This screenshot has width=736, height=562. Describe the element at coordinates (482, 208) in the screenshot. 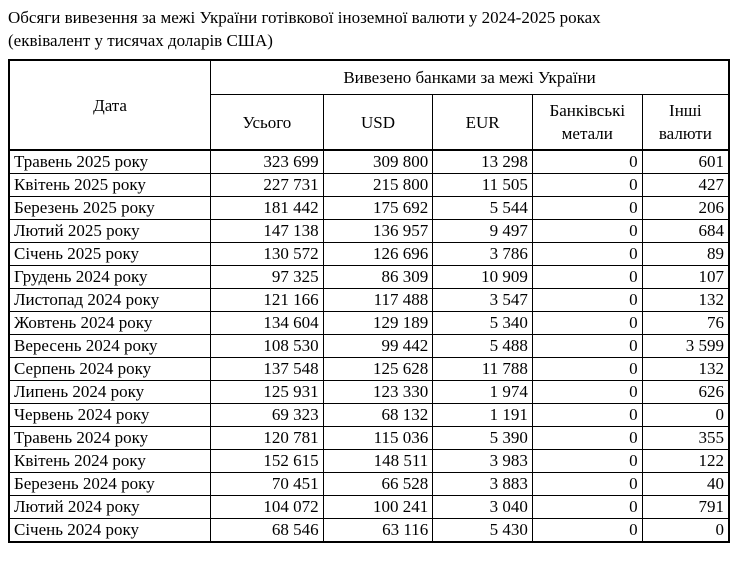

I see `eur-cell: 5 544` at that location.